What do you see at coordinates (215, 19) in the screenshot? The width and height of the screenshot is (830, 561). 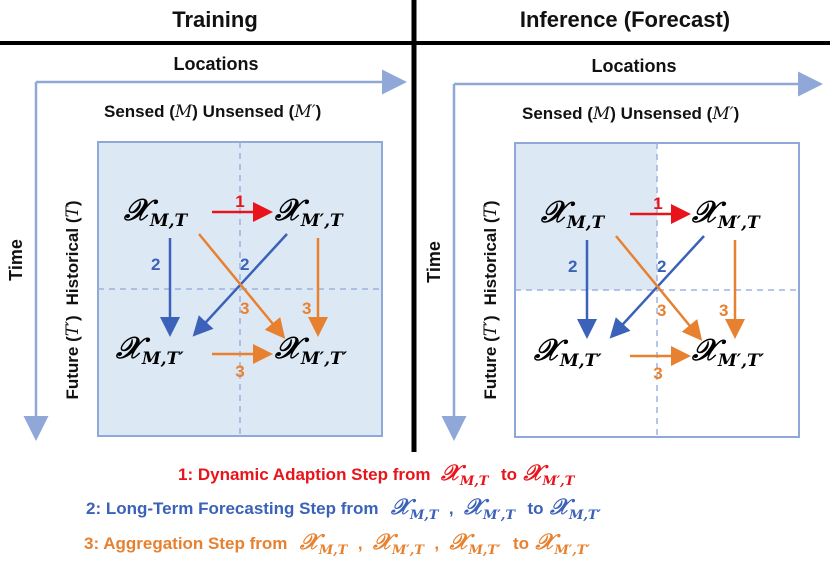 I see `header-training: Training` at bounding box center [215, 19].